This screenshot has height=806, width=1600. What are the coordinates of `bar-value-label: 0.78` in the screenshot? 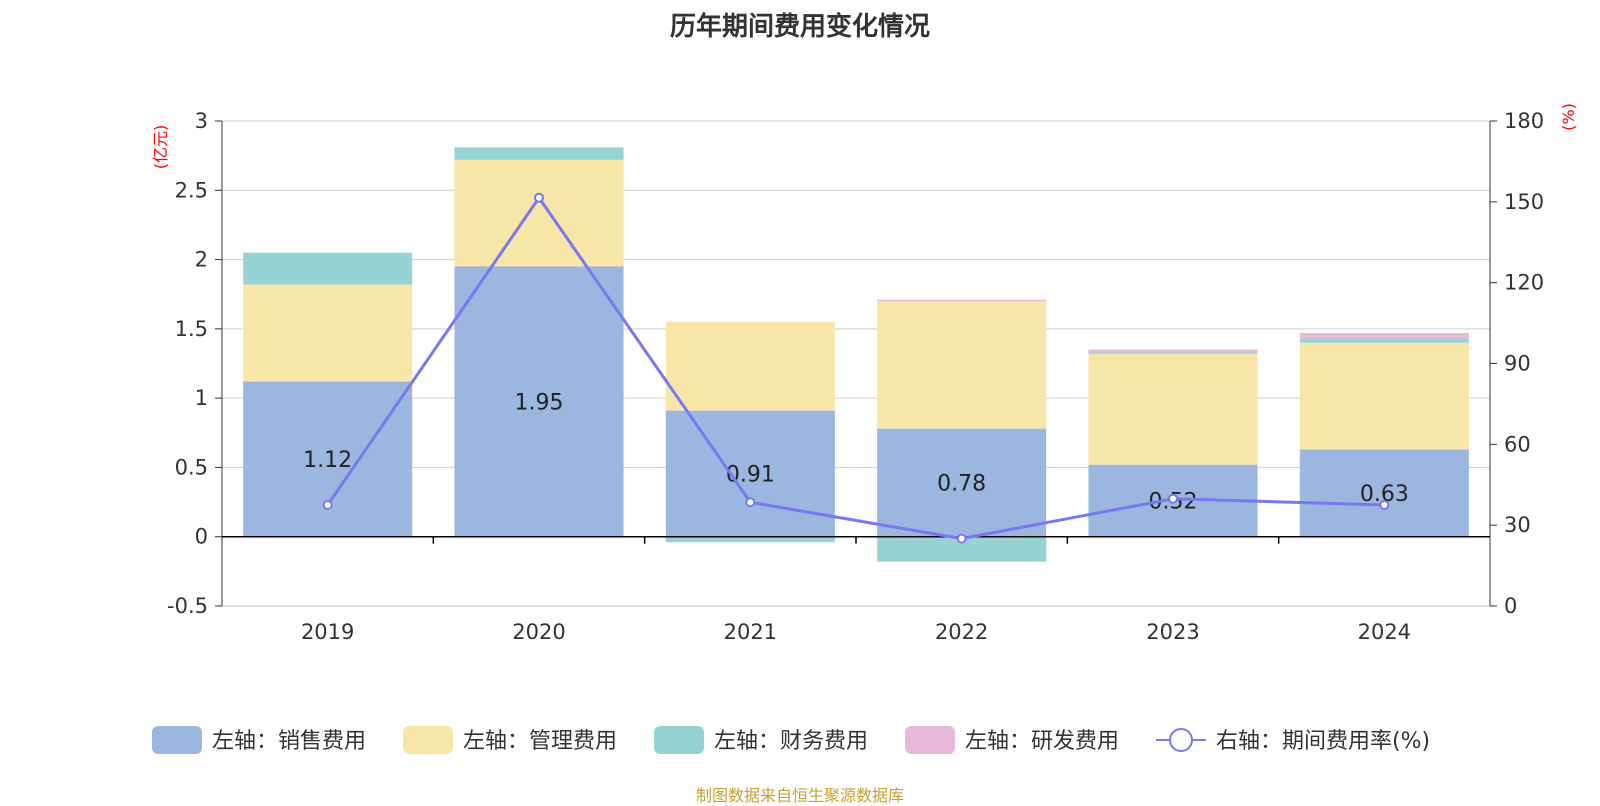 It's located at (961, 484).